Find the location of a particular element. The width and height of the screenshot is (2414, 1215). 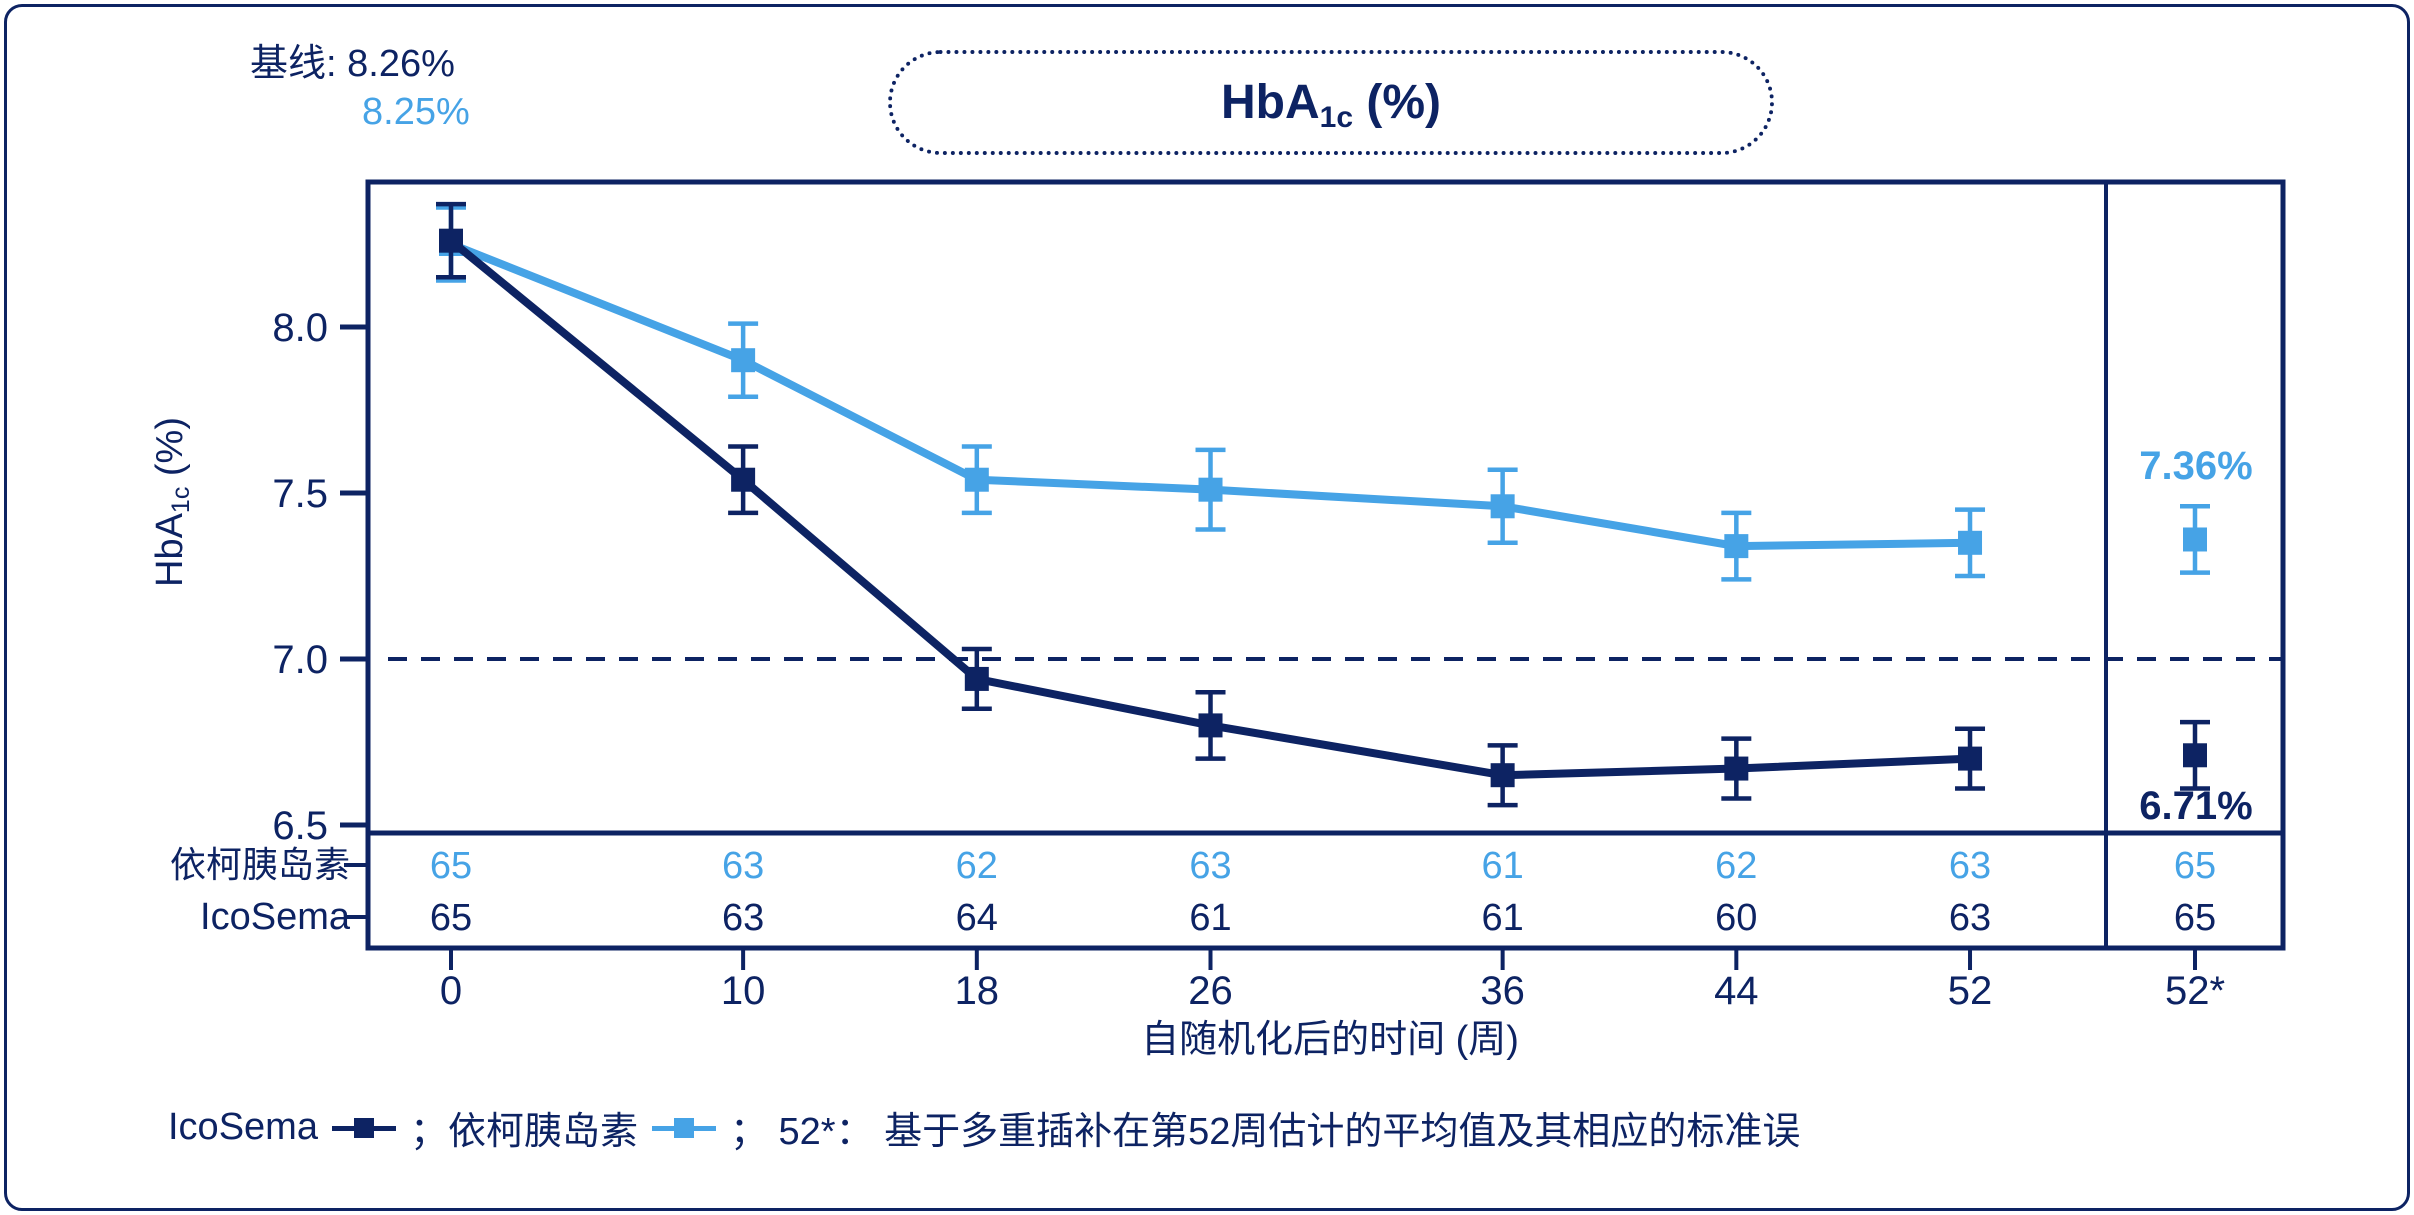

n-count-comparator: 61 is located at coordinates (1502, 866).